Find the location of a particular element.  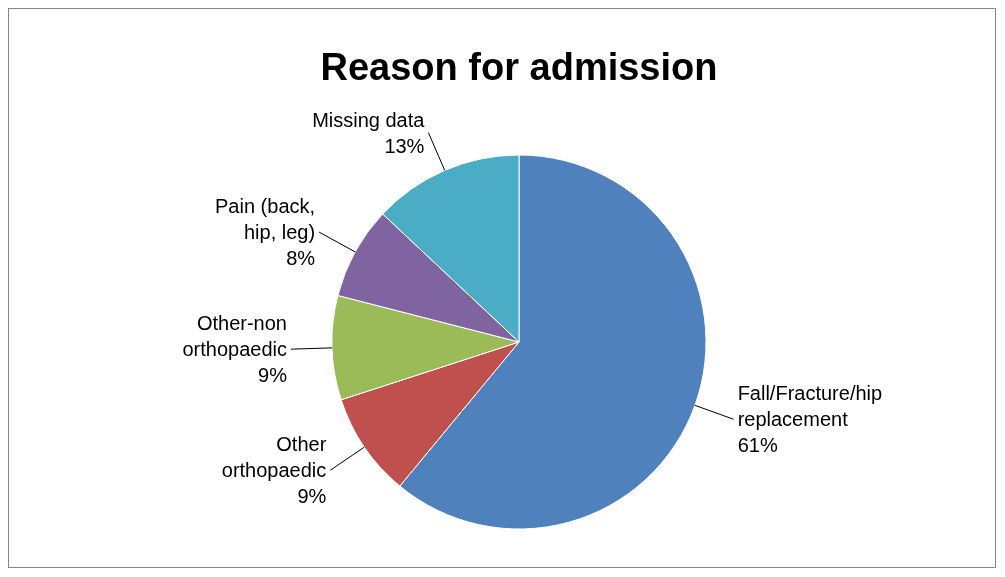

slice-label: Other-non orthopaedic is located at coordinates (234, 336).